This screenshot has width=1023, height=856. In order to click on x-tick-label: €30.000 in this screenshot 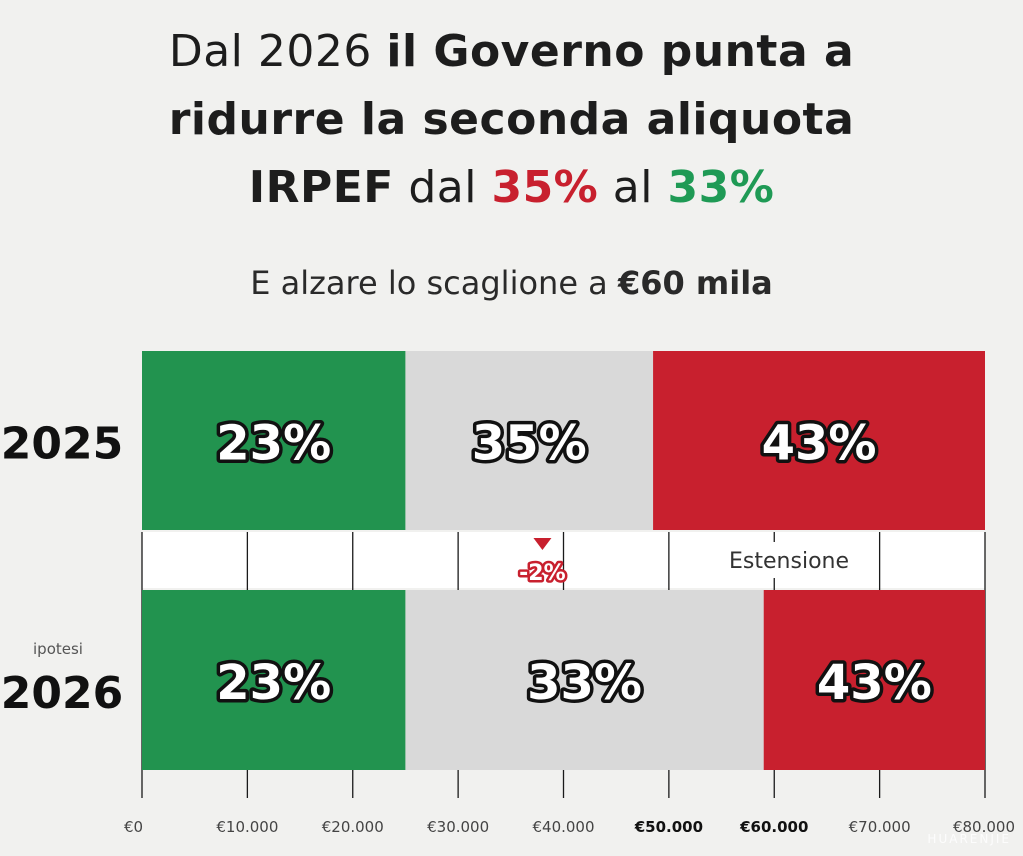, I will do `click(458, 827)`.